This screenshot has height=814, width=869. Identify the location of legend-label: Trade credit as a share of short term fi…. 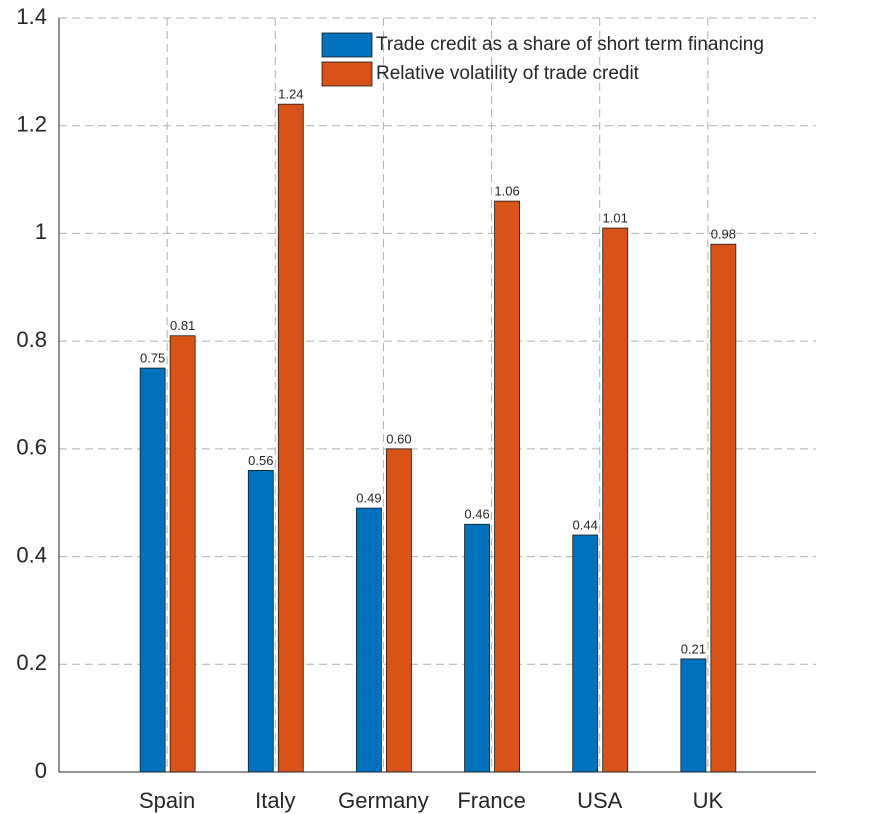
(570, 44).